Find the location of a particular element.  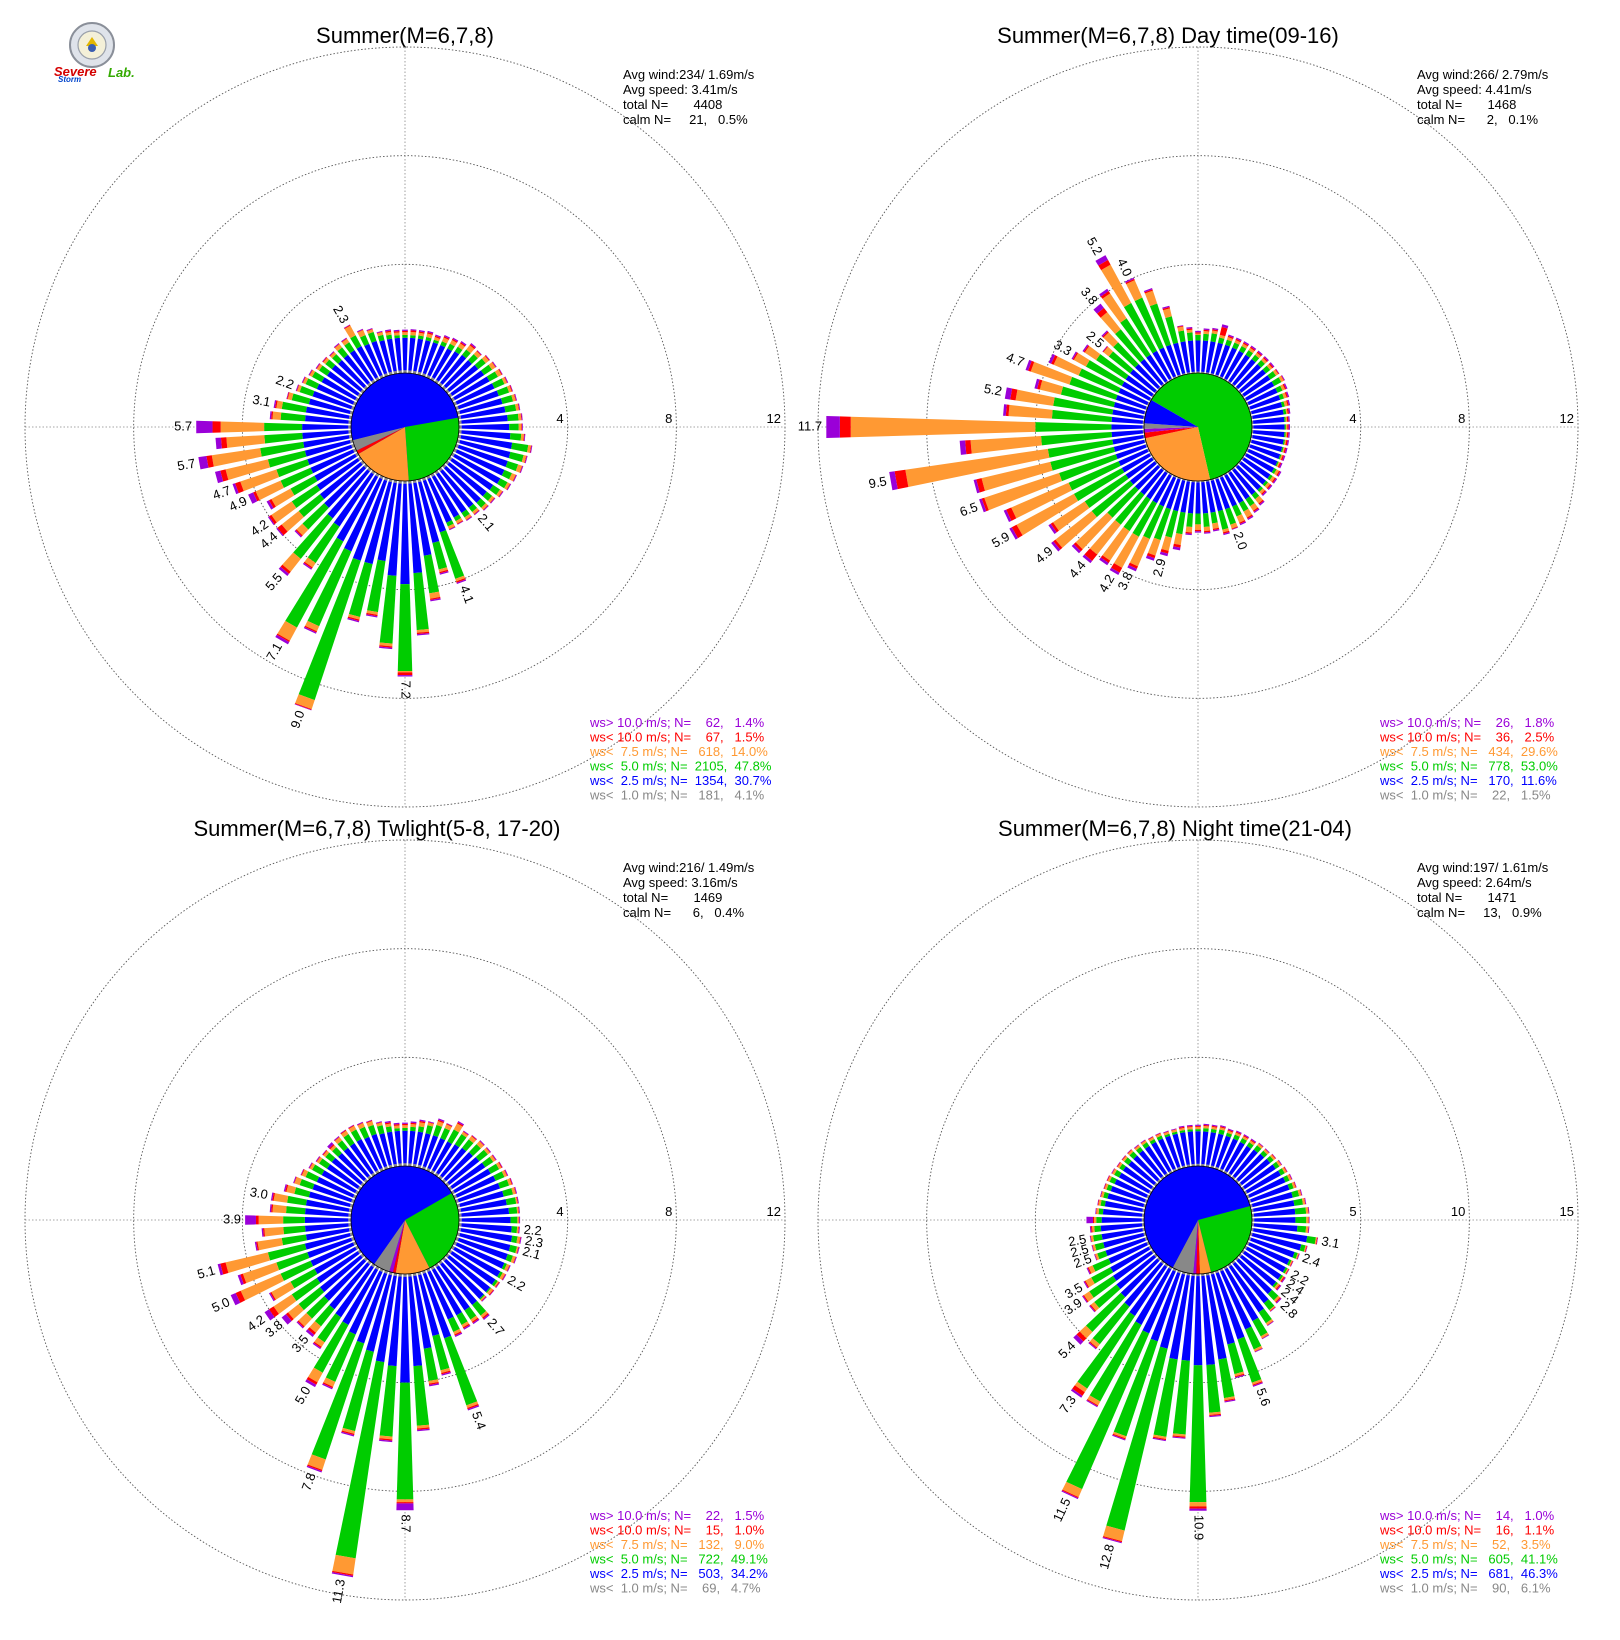

panel-title: Summer(M=6,7,8) Day time(09-16) is located at coordinates (1168, 35).